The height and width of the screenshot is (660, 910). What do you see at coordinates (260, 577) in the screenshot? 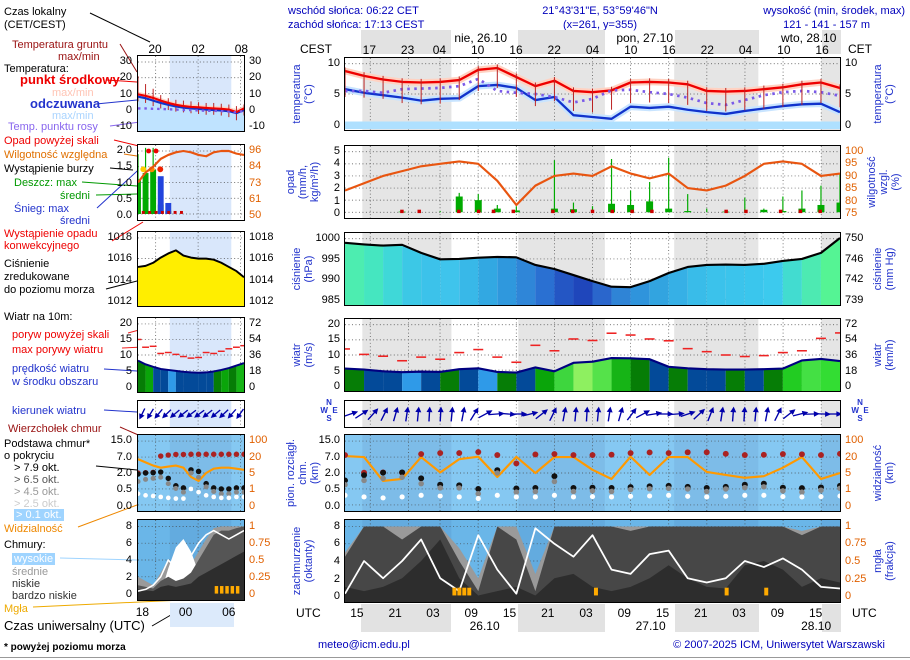
I see `chmury-tick-right-3: 0.25` at bounding box center [260, 577].